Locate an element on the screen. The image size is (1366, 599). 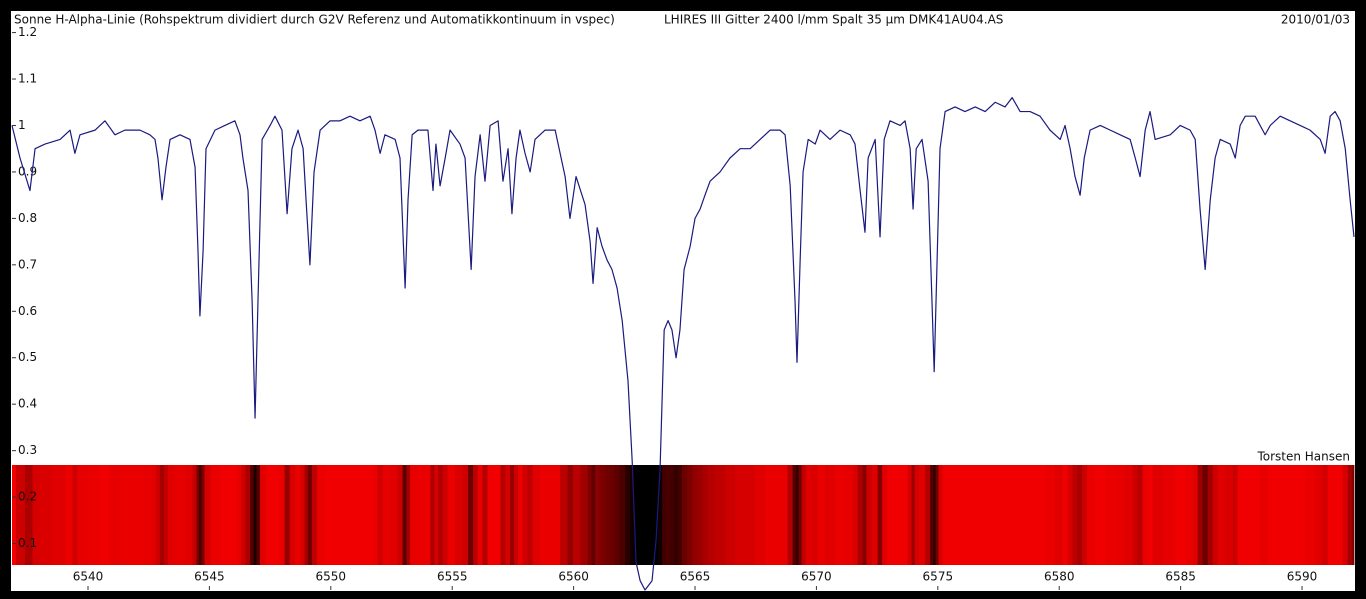
x-tick-label: 6575 is located at coordinates (938, 577).